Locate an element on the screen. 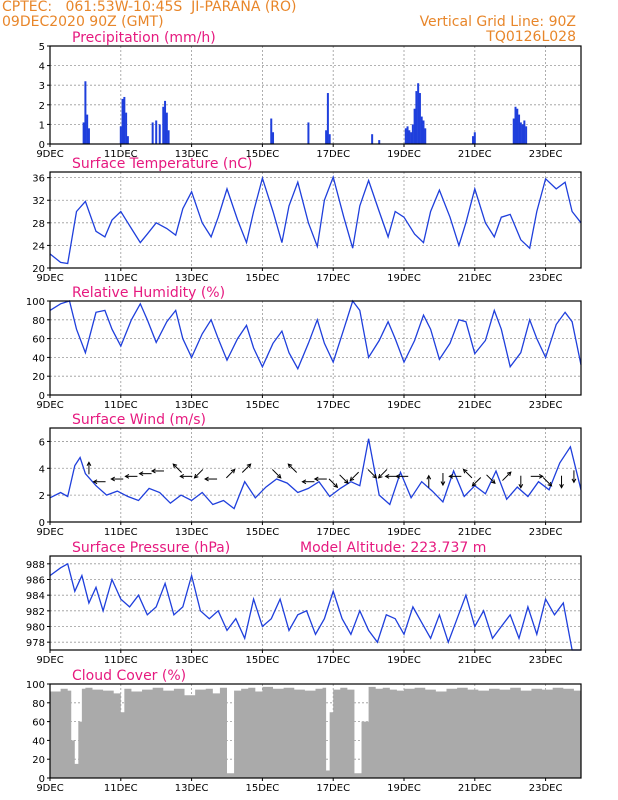  y-tick-label: 80 is located at coordinates (38, 704).